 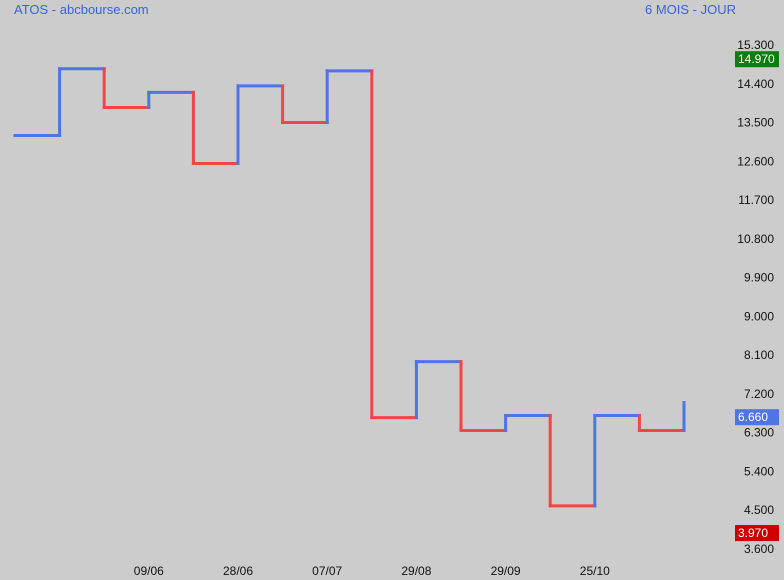 I want to click on y-tick-label: 10.800, so click(x=755, y=239).